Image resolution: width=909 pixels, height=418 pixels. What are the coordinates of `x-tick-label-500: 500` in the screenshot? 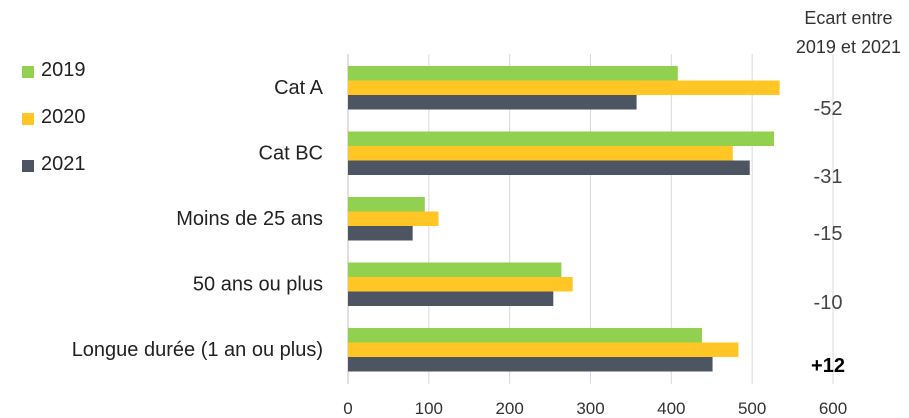 It's located at (752, 408).